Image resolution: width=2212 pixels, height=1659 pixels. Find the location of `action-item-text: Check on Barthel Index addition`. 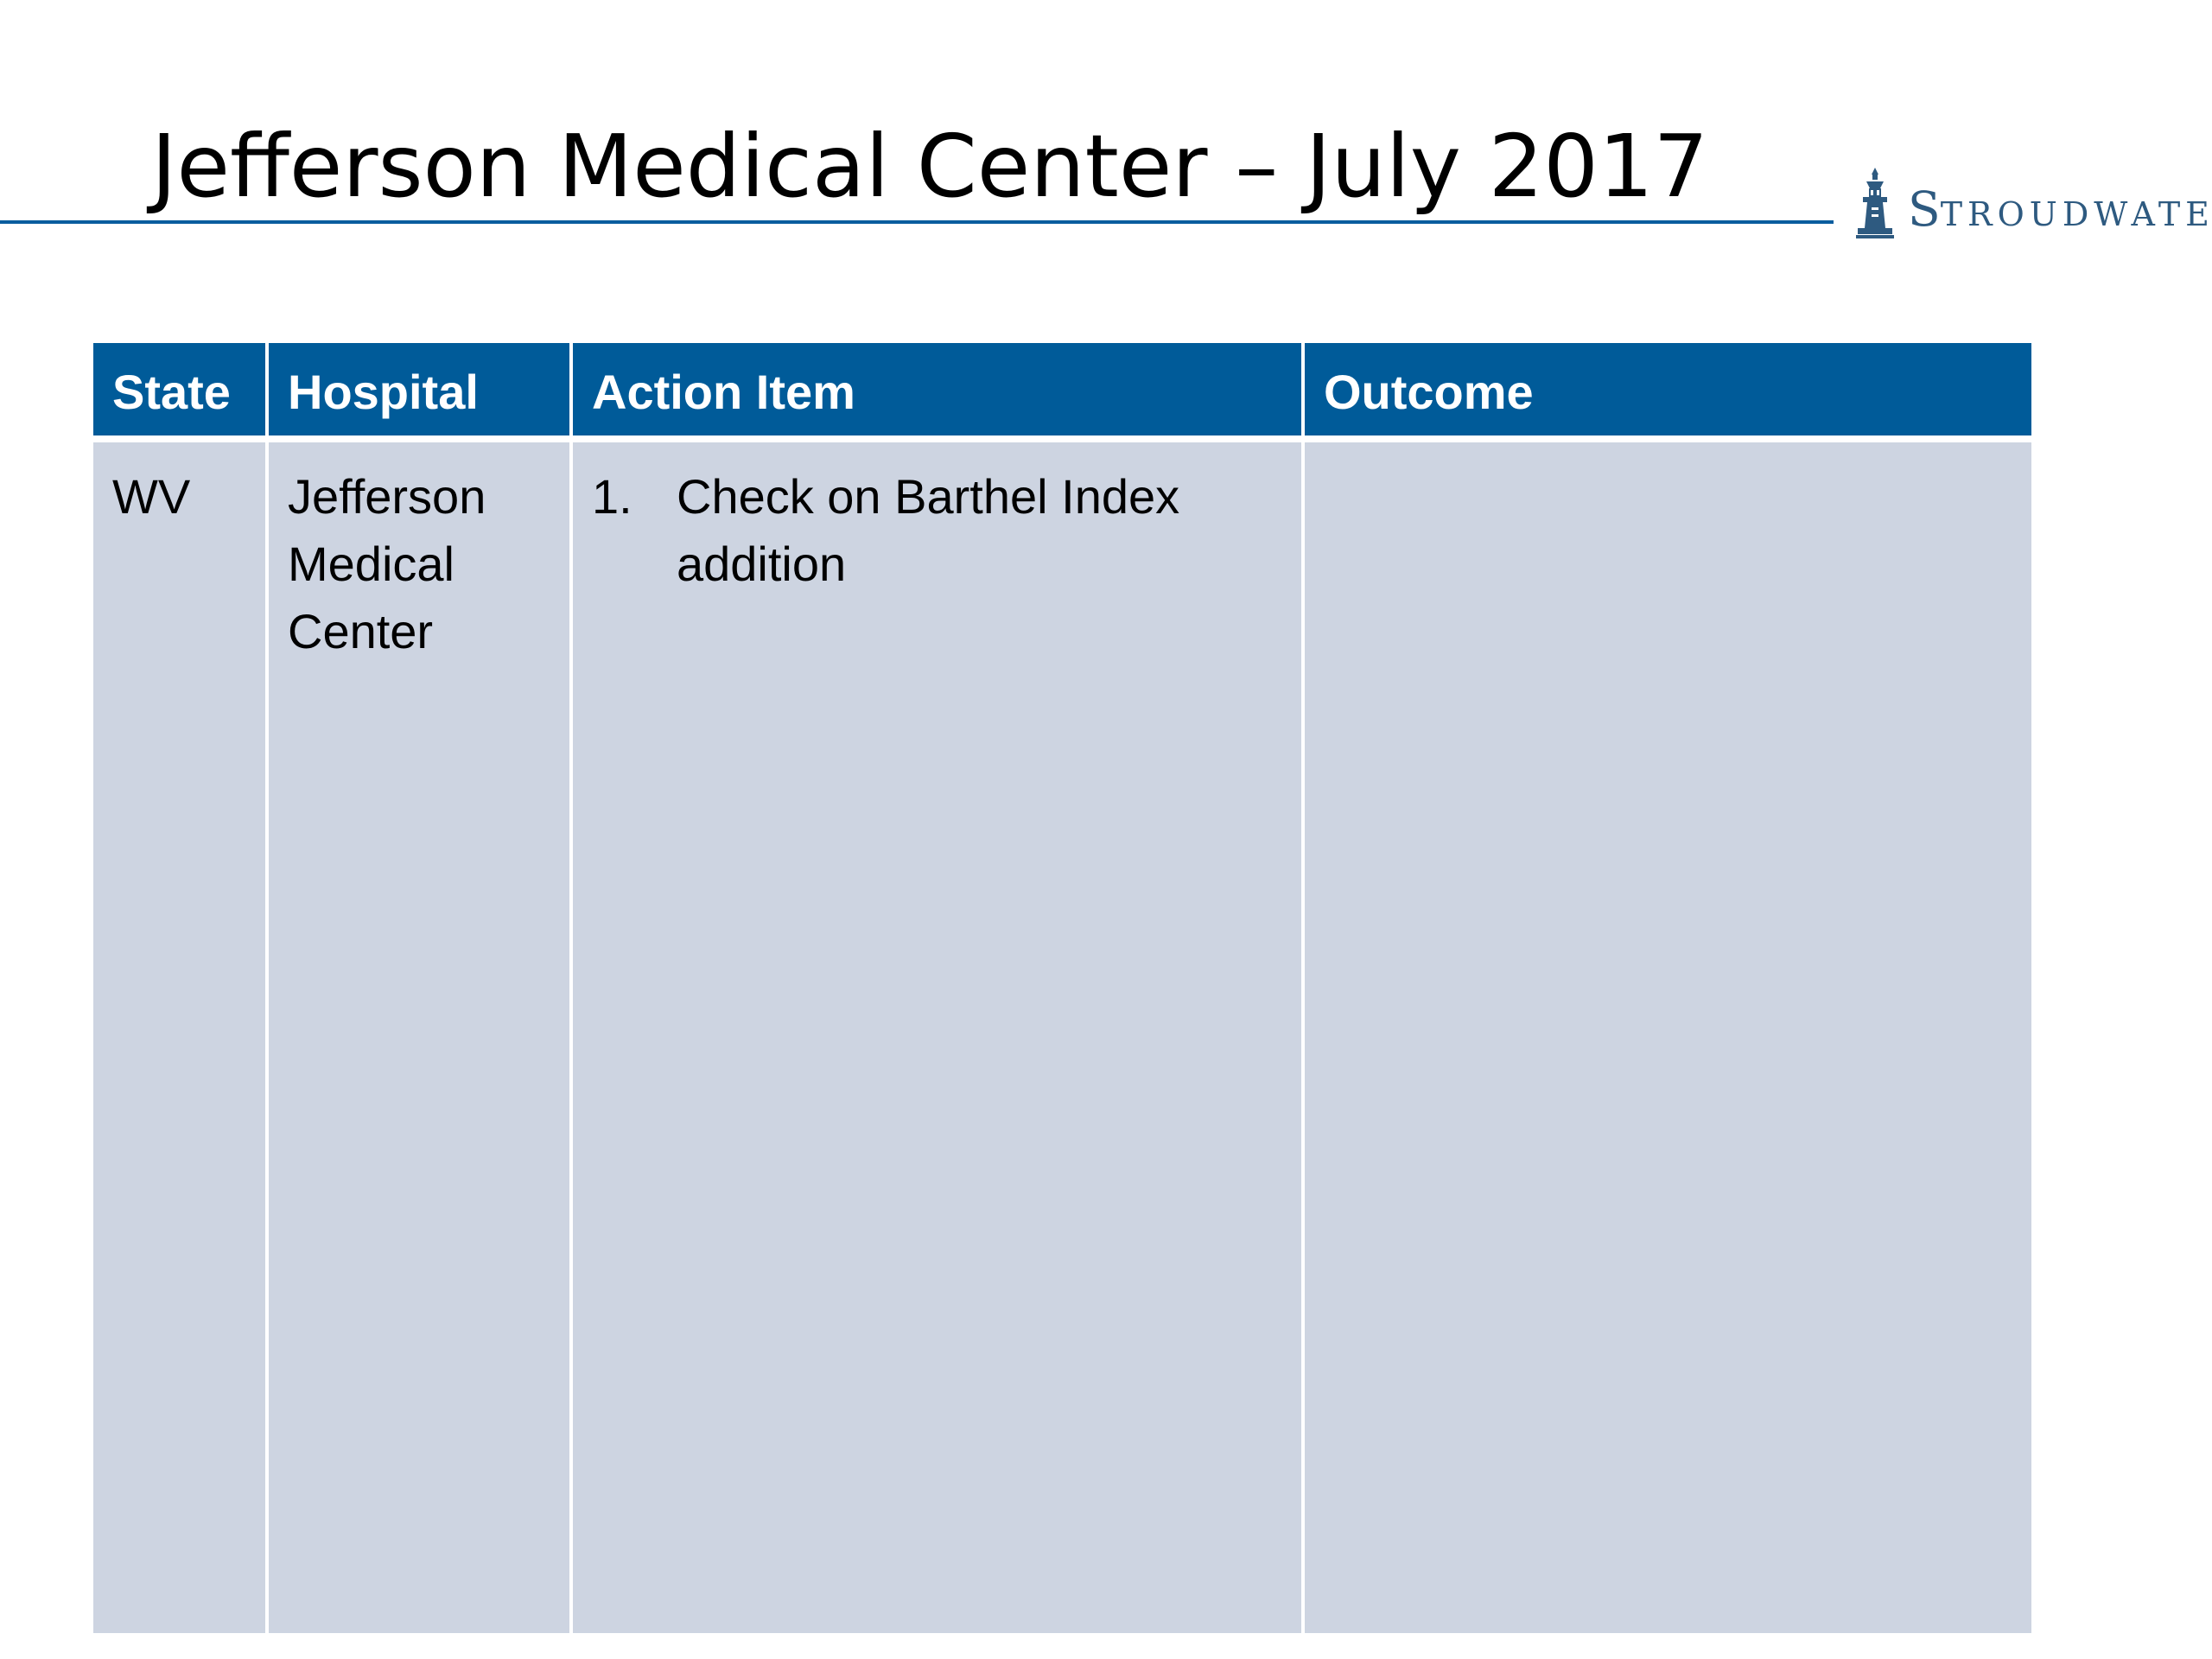

action-item-text: Check on Barthel Index addition is located at coordinates (928, 530).